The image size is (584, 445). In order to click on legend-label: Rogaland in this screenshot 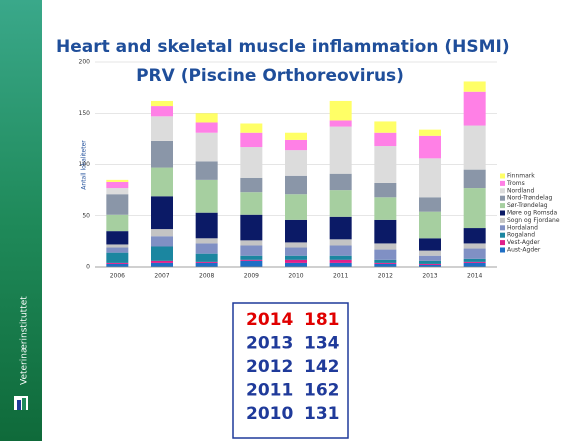, I will do `click(521, 235)`.